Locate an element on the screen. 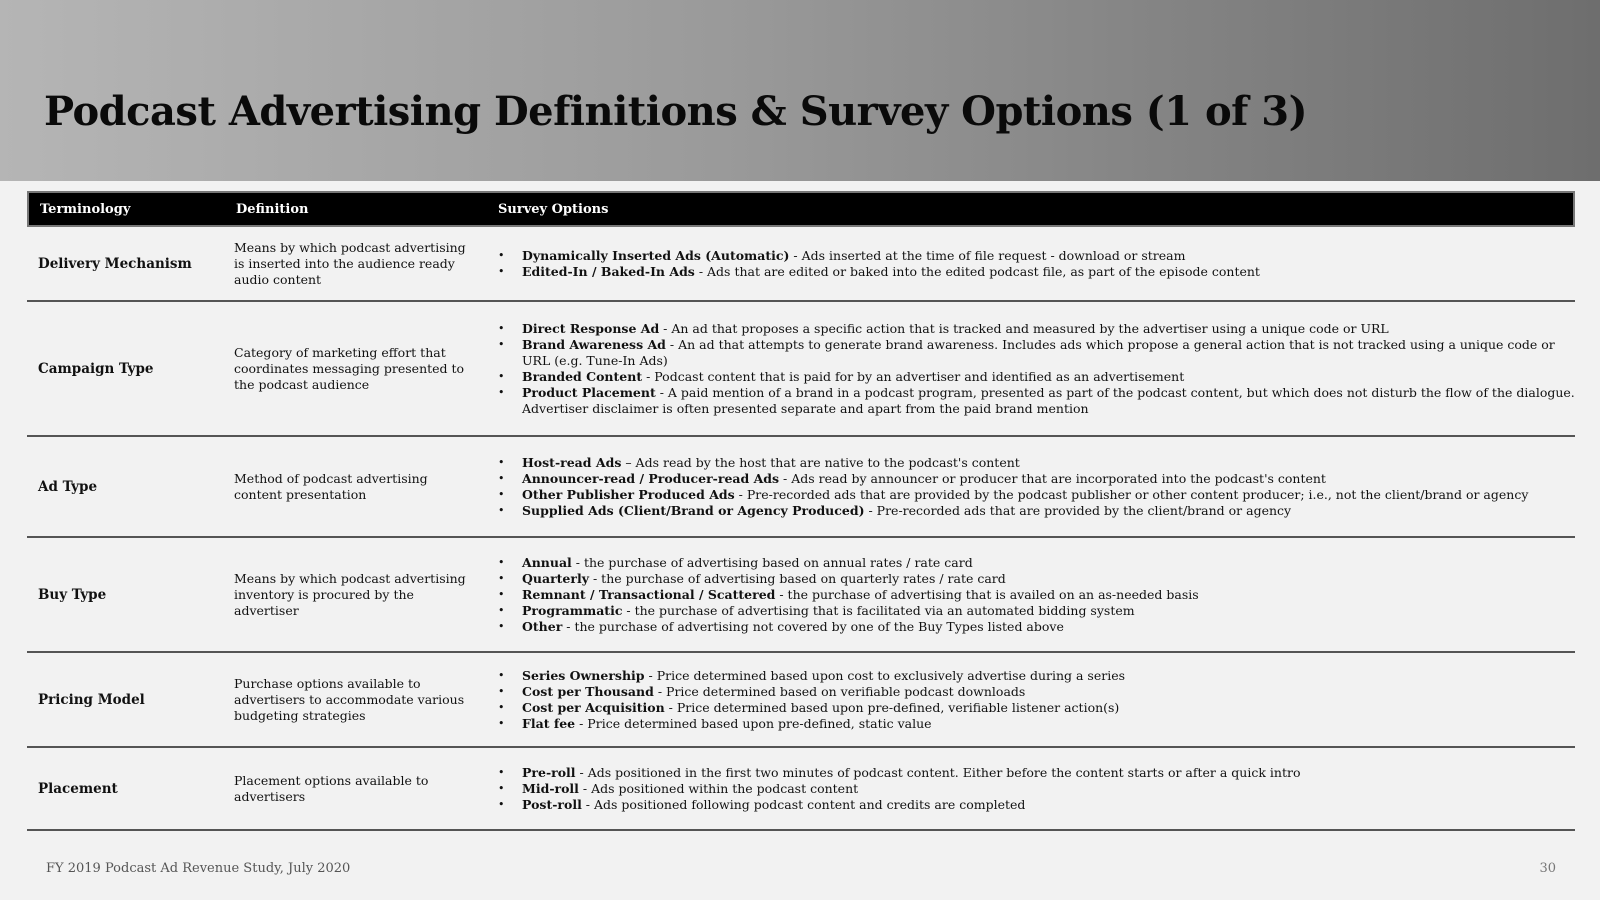 The image size is (1600, 900). option-name: Quarterly is located at coordinates (555, 578).